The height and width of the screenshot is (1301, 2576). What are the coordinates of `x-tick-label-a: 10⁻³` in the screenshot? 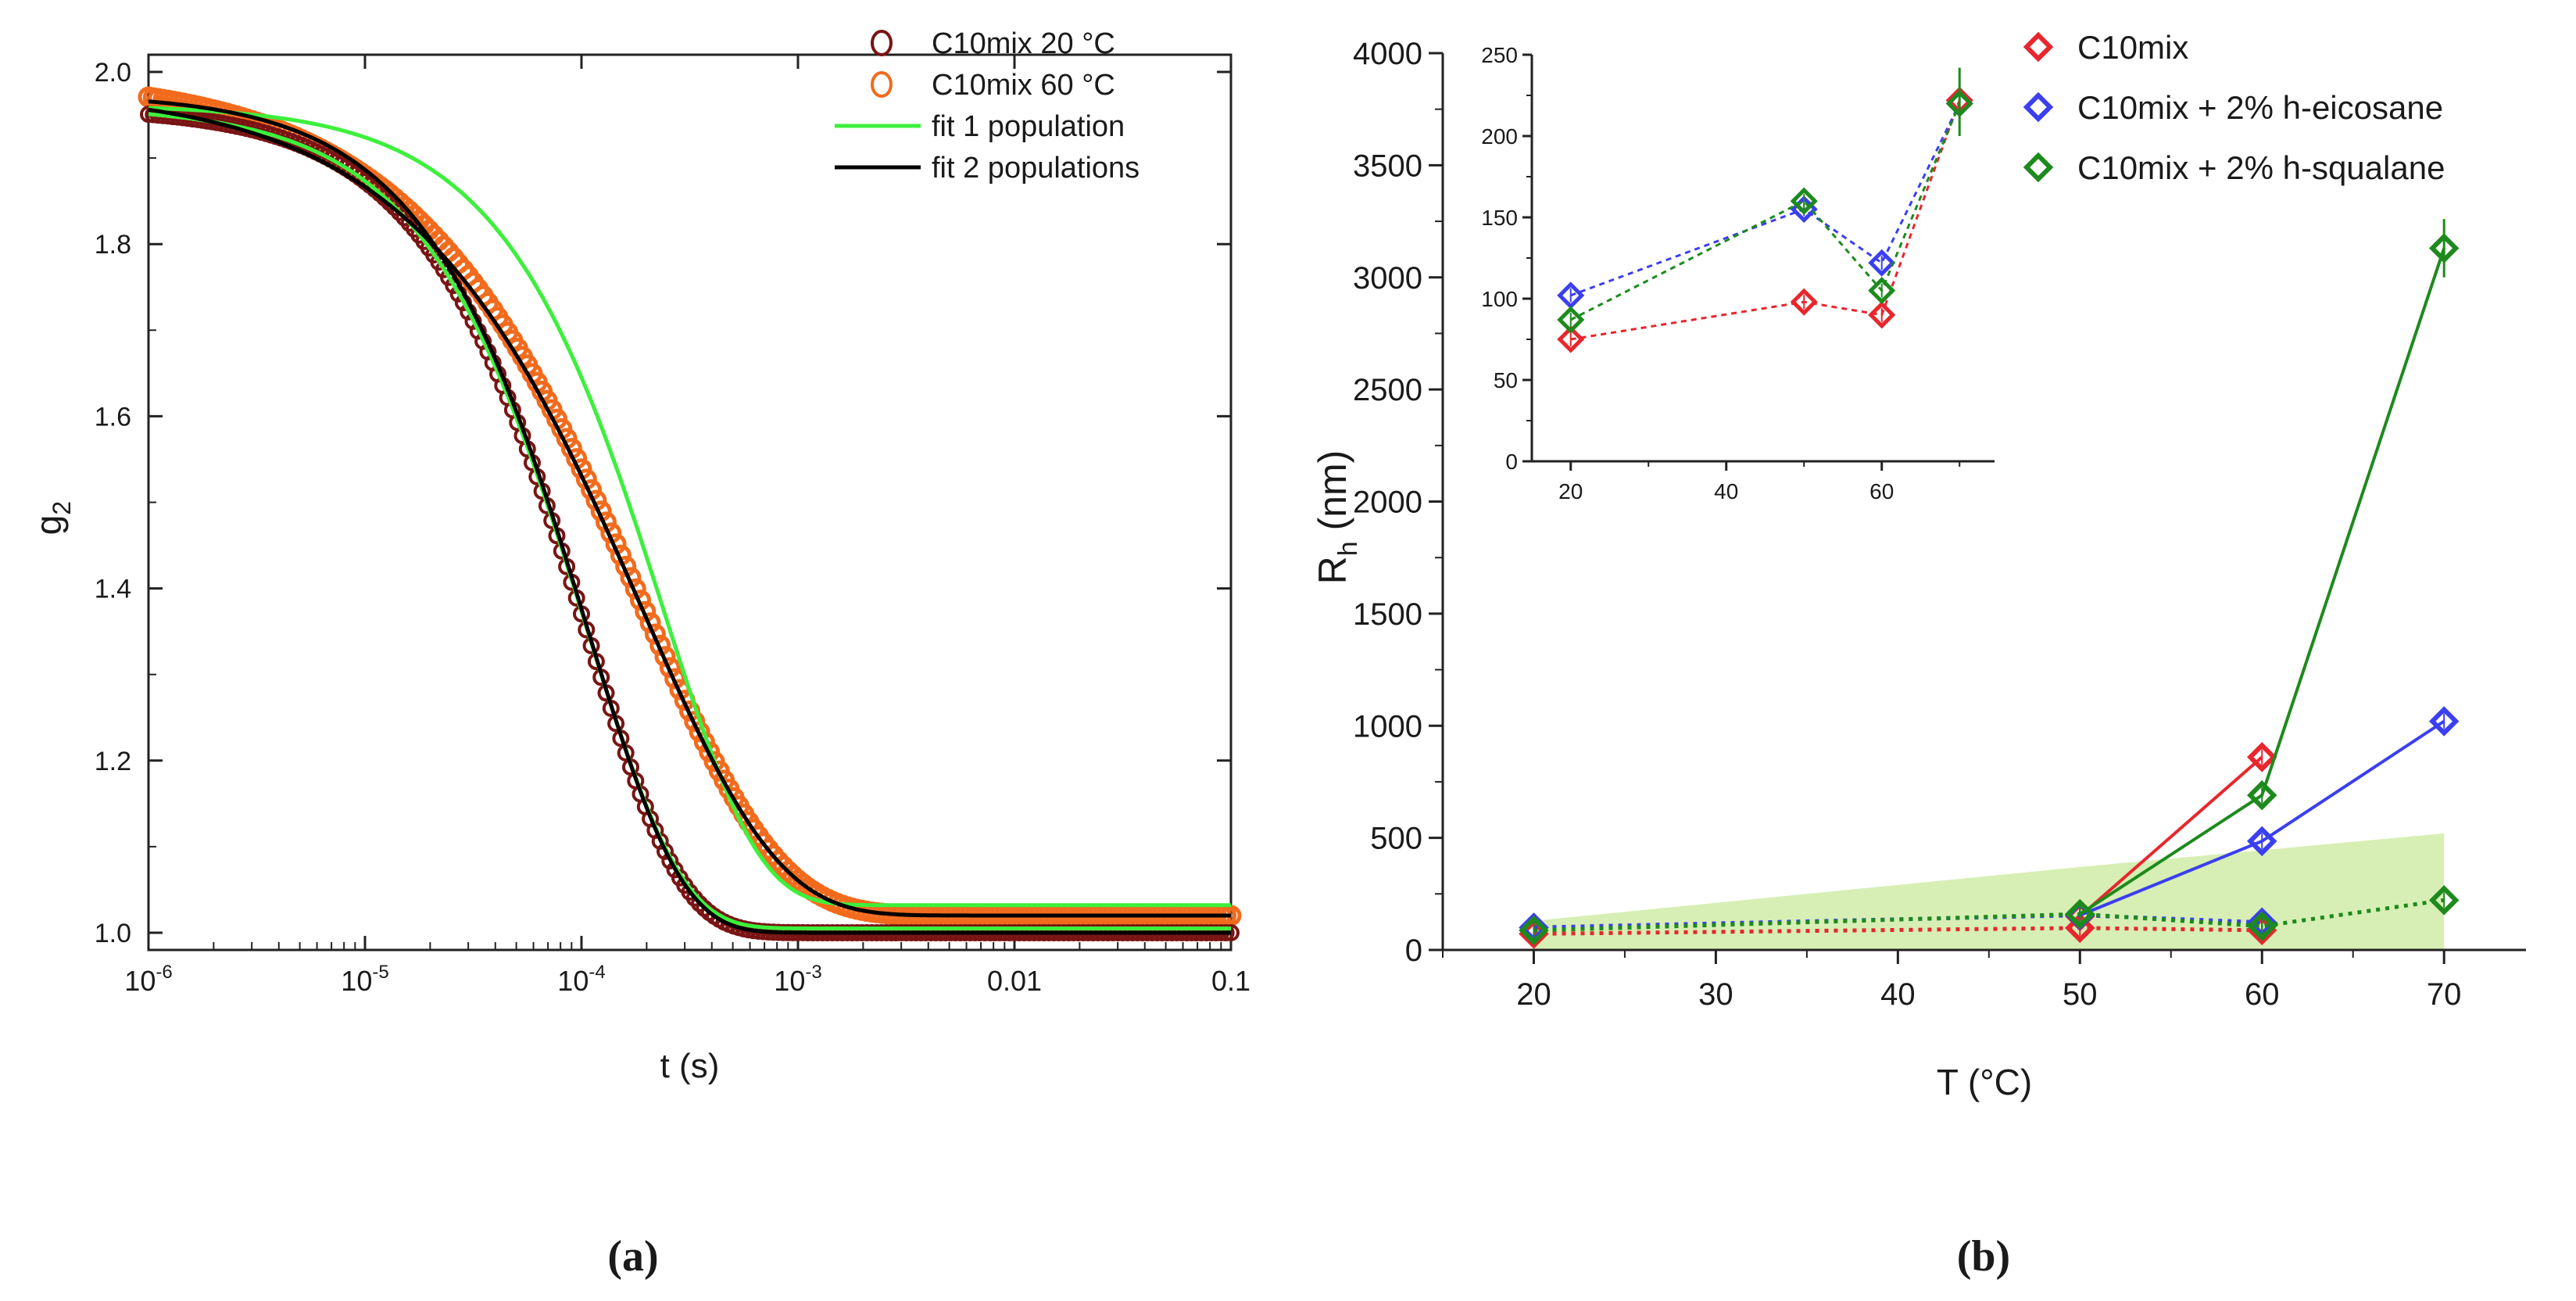 It's located at (797, 980).